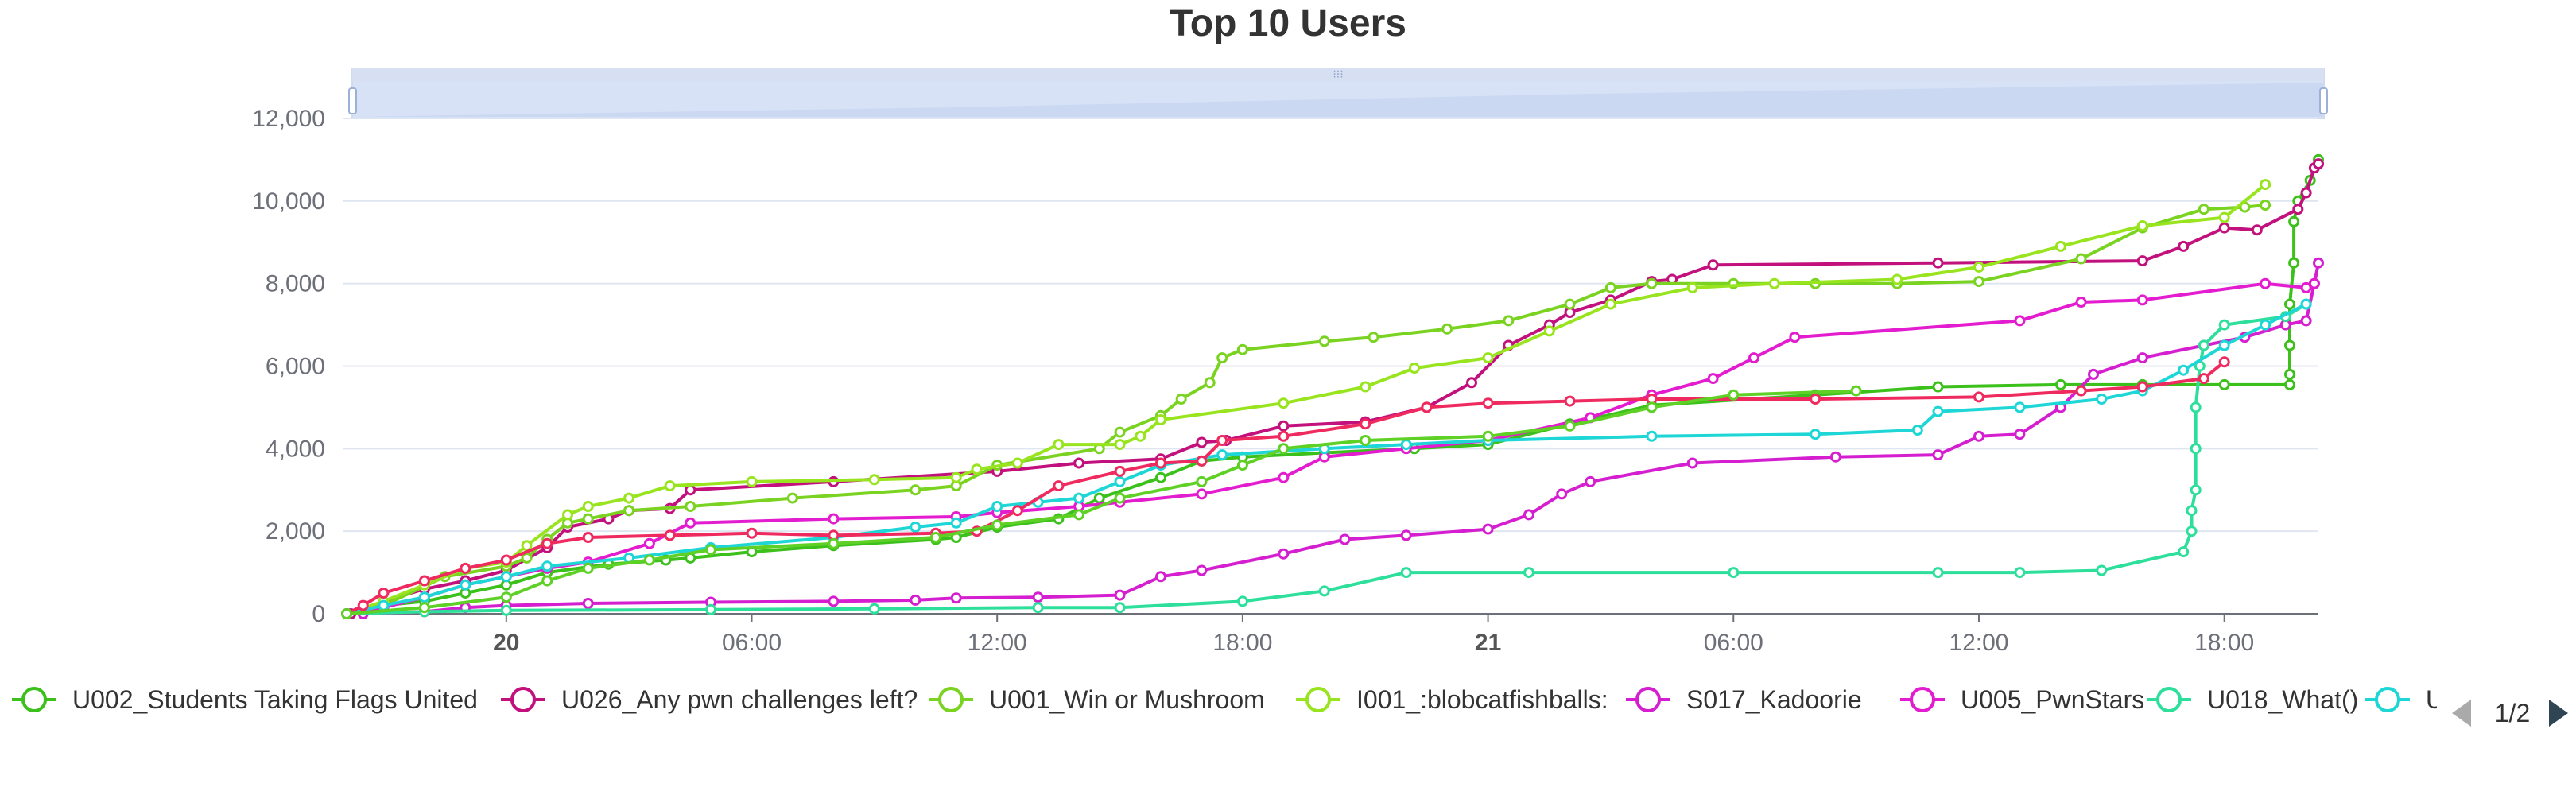  What do you see at coordinates (2253, 699) in the screenshot?
I see `legend-item: U018_What()` at bounding box center [2253, 699].